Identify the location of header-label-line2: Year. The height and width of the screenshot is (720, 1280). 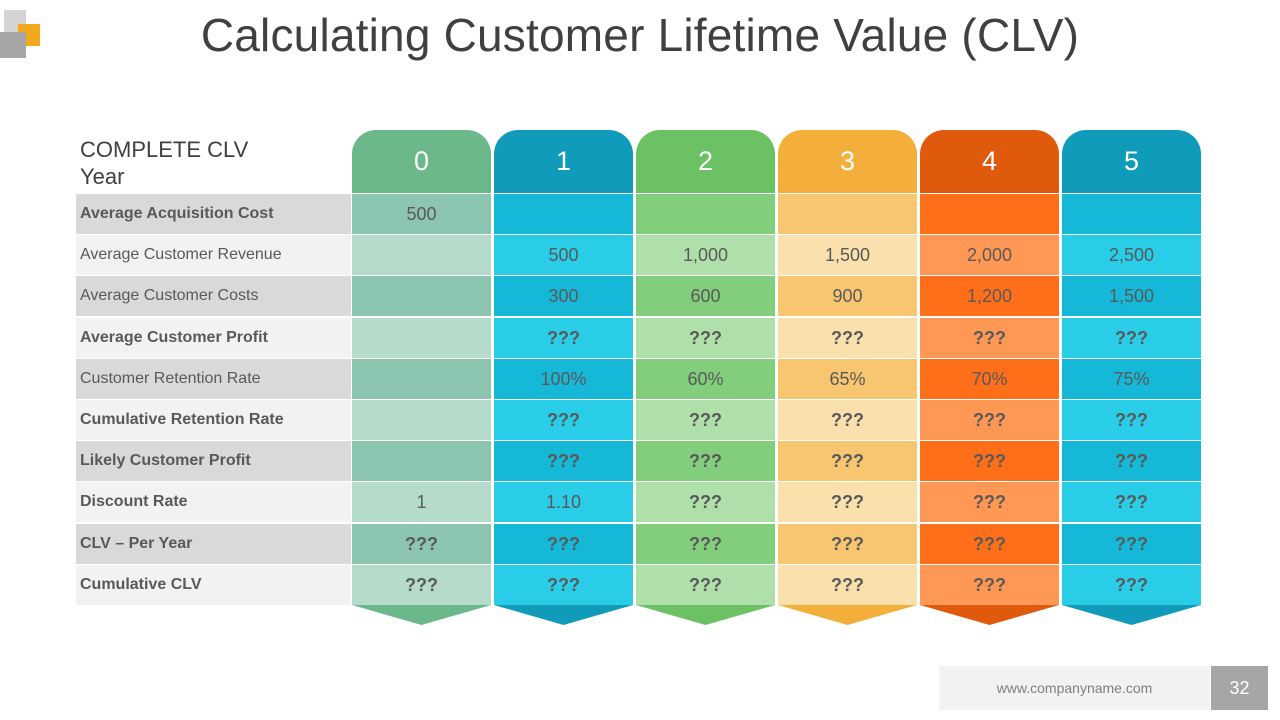
(102, 176).